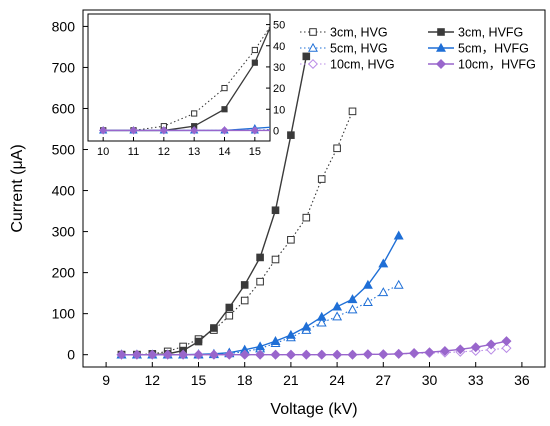 The height and width of the screenshot is (426, 550). Describe the element at coordinates (64, 150) in the screenshot. I see `y-tick-label: 500` at that location.